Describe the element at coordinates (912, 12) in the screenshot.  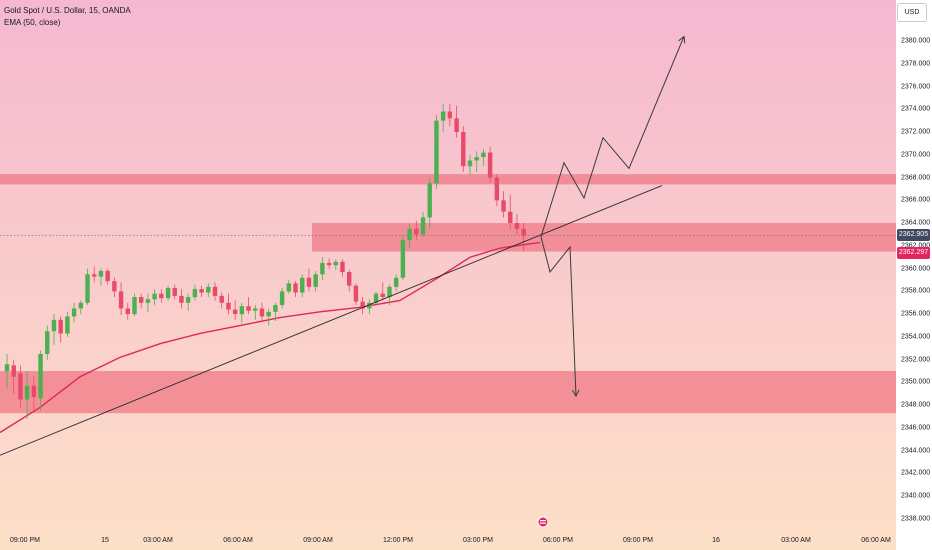
I see `currency-badge: USD` at that location.